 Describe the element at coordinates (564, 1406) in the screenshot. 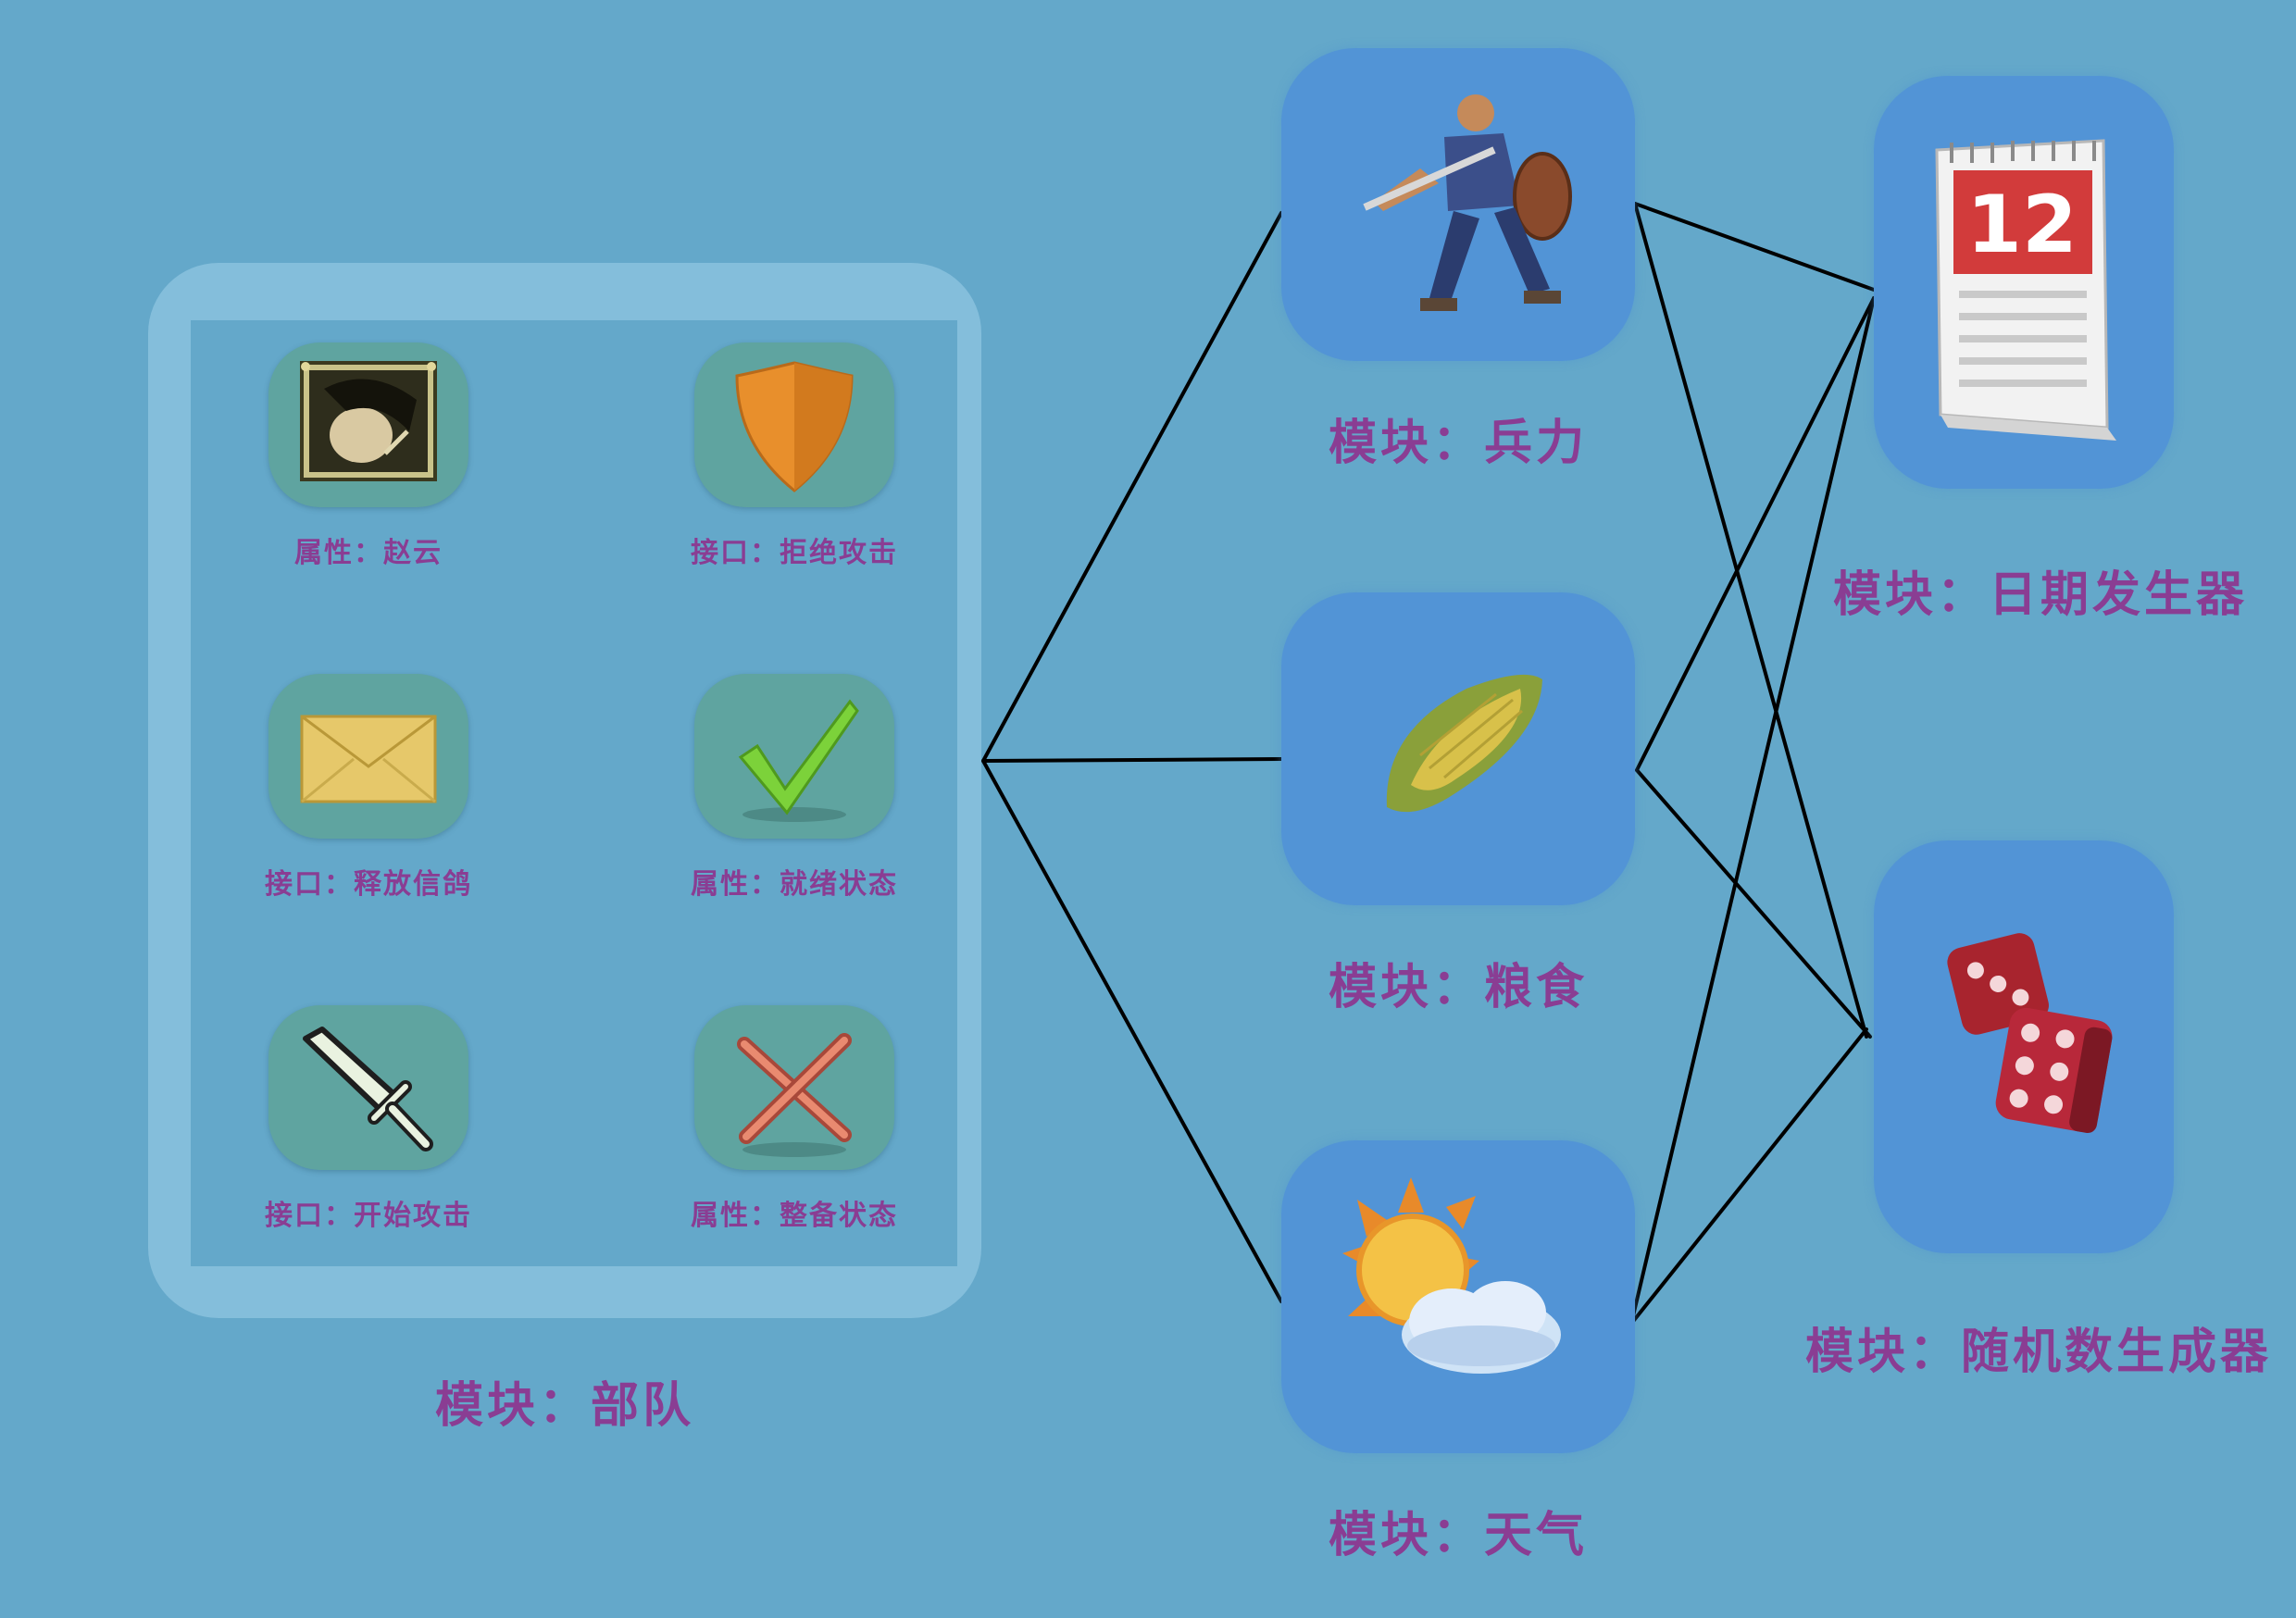

I see `troop-module-title: 模块：部队` at that location.